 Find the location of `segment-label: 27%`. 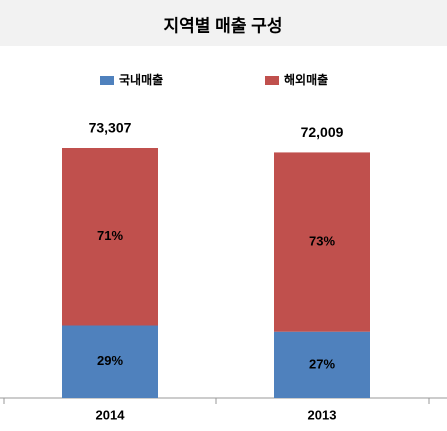

segment-label: 27% is located at coordinates (322, 363).